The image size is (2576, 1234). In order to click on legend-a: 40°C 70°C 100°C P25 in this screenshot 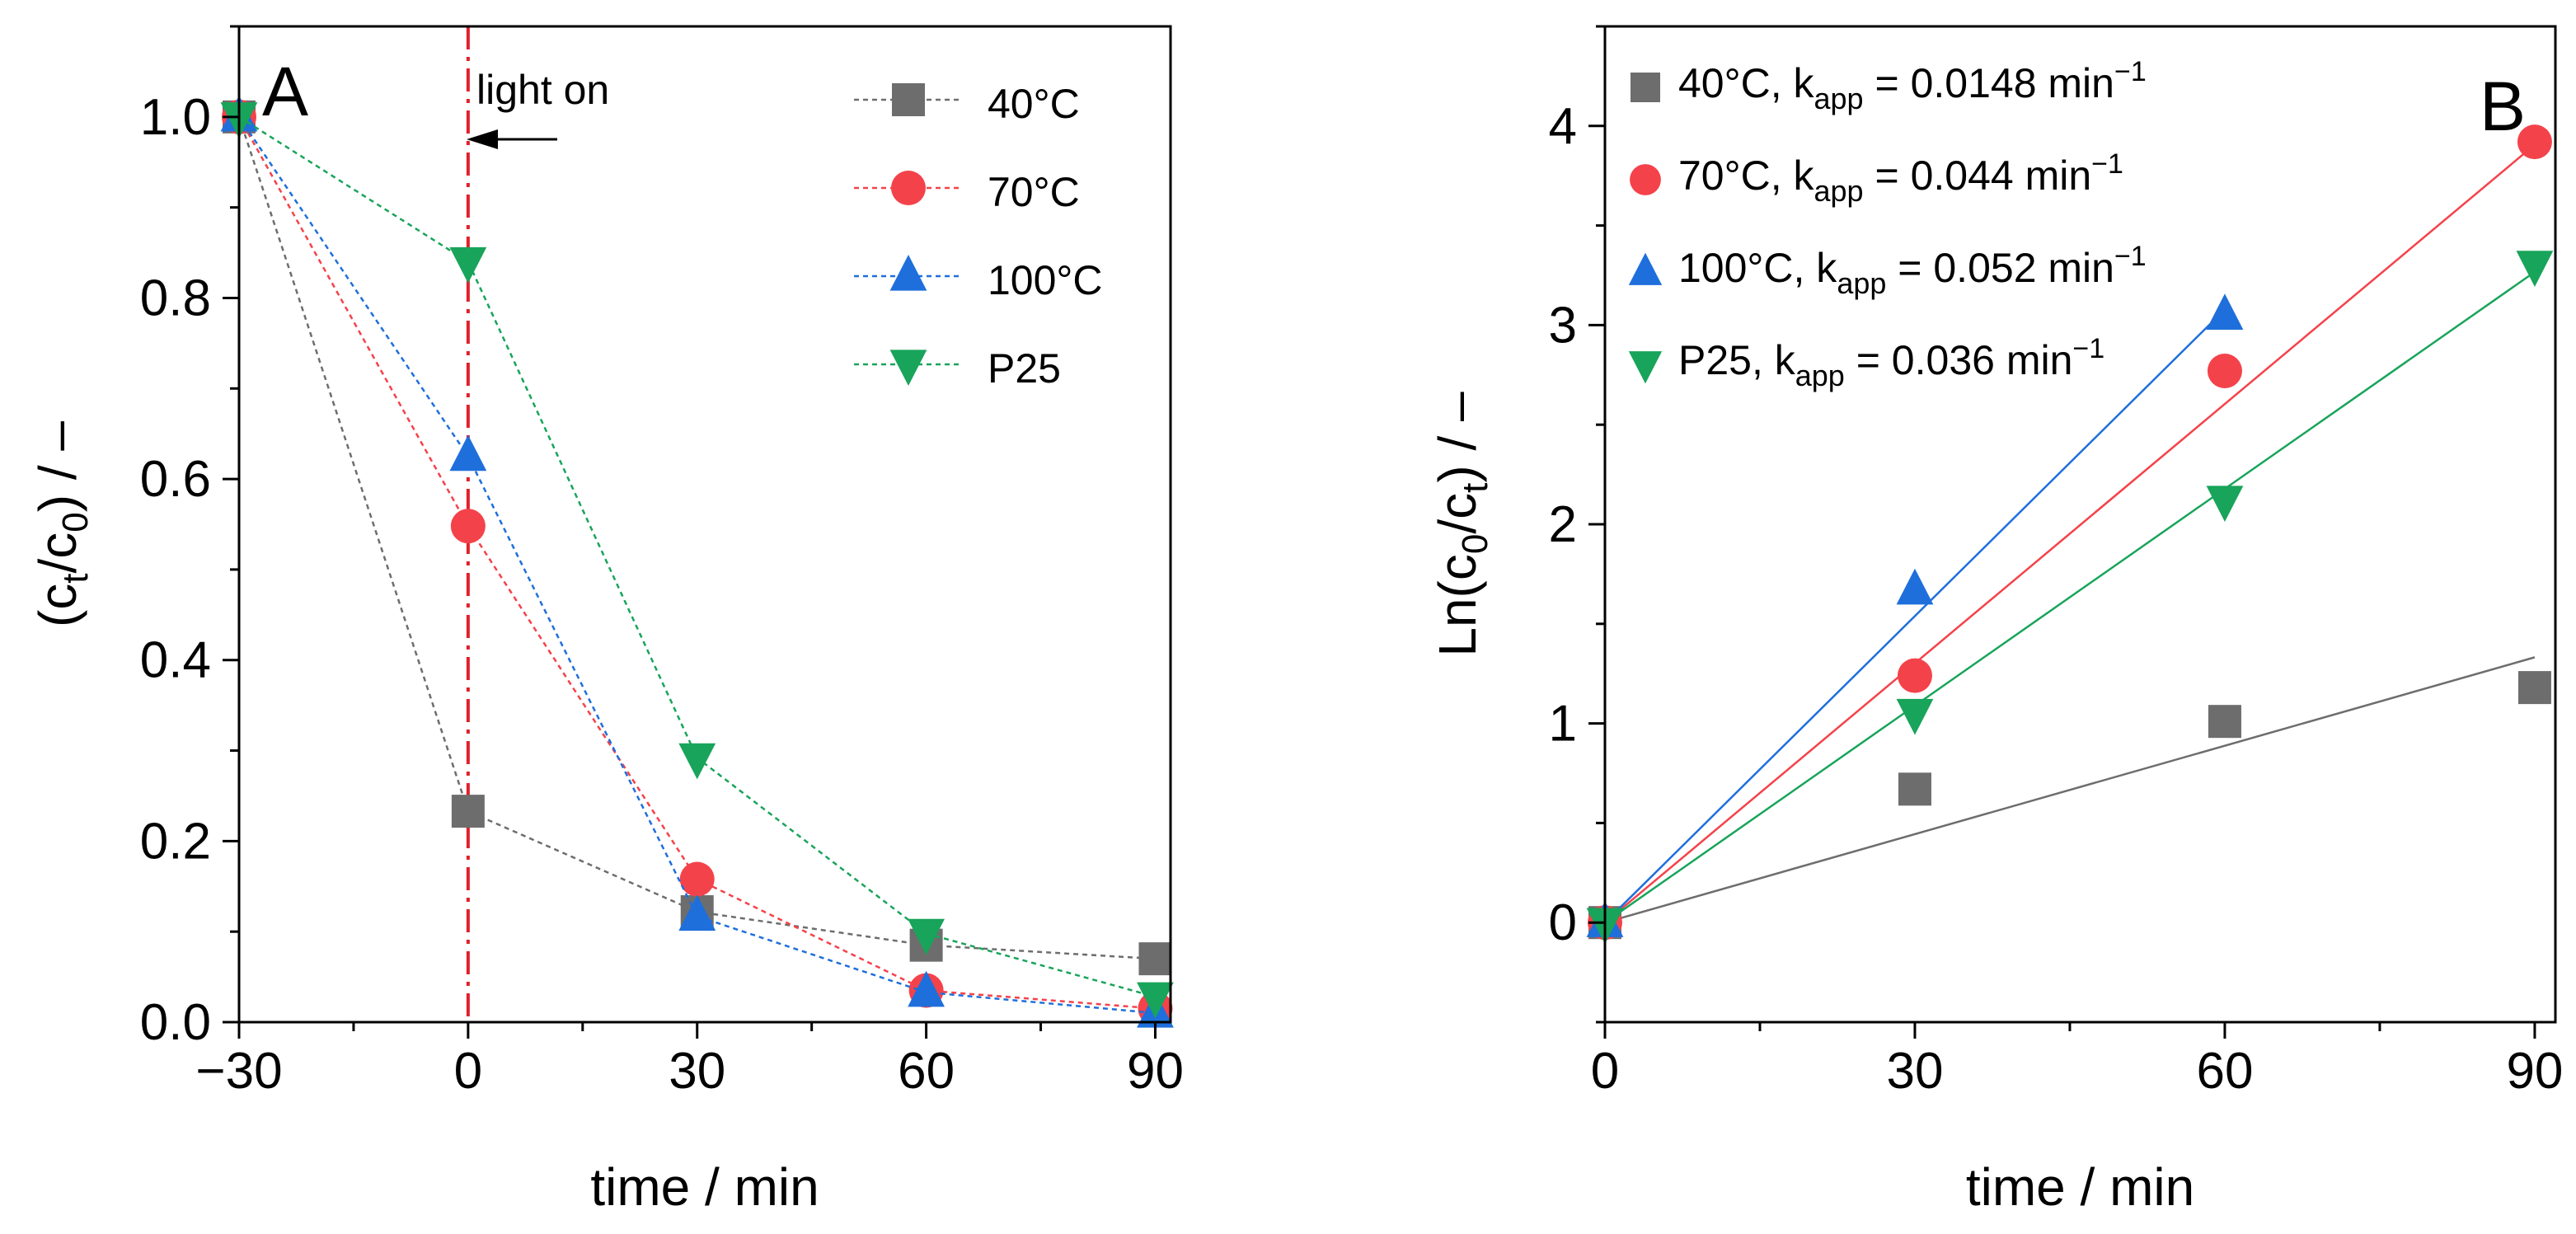, I will do `click(979, 236)`.